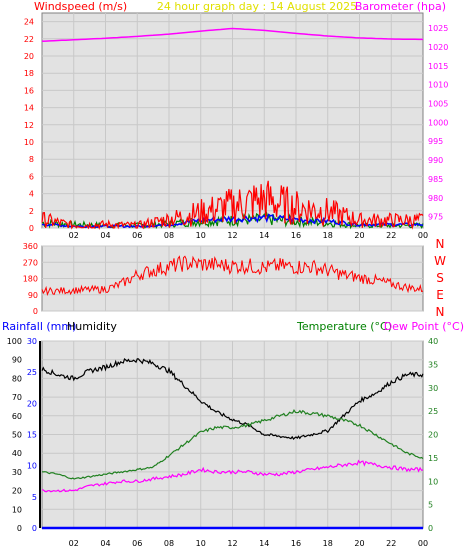 The image size is (466, 555). What do you see at coordinates (232, 398) in the screenshot?
I see `humidity-line` at bounding box center [232, 398].